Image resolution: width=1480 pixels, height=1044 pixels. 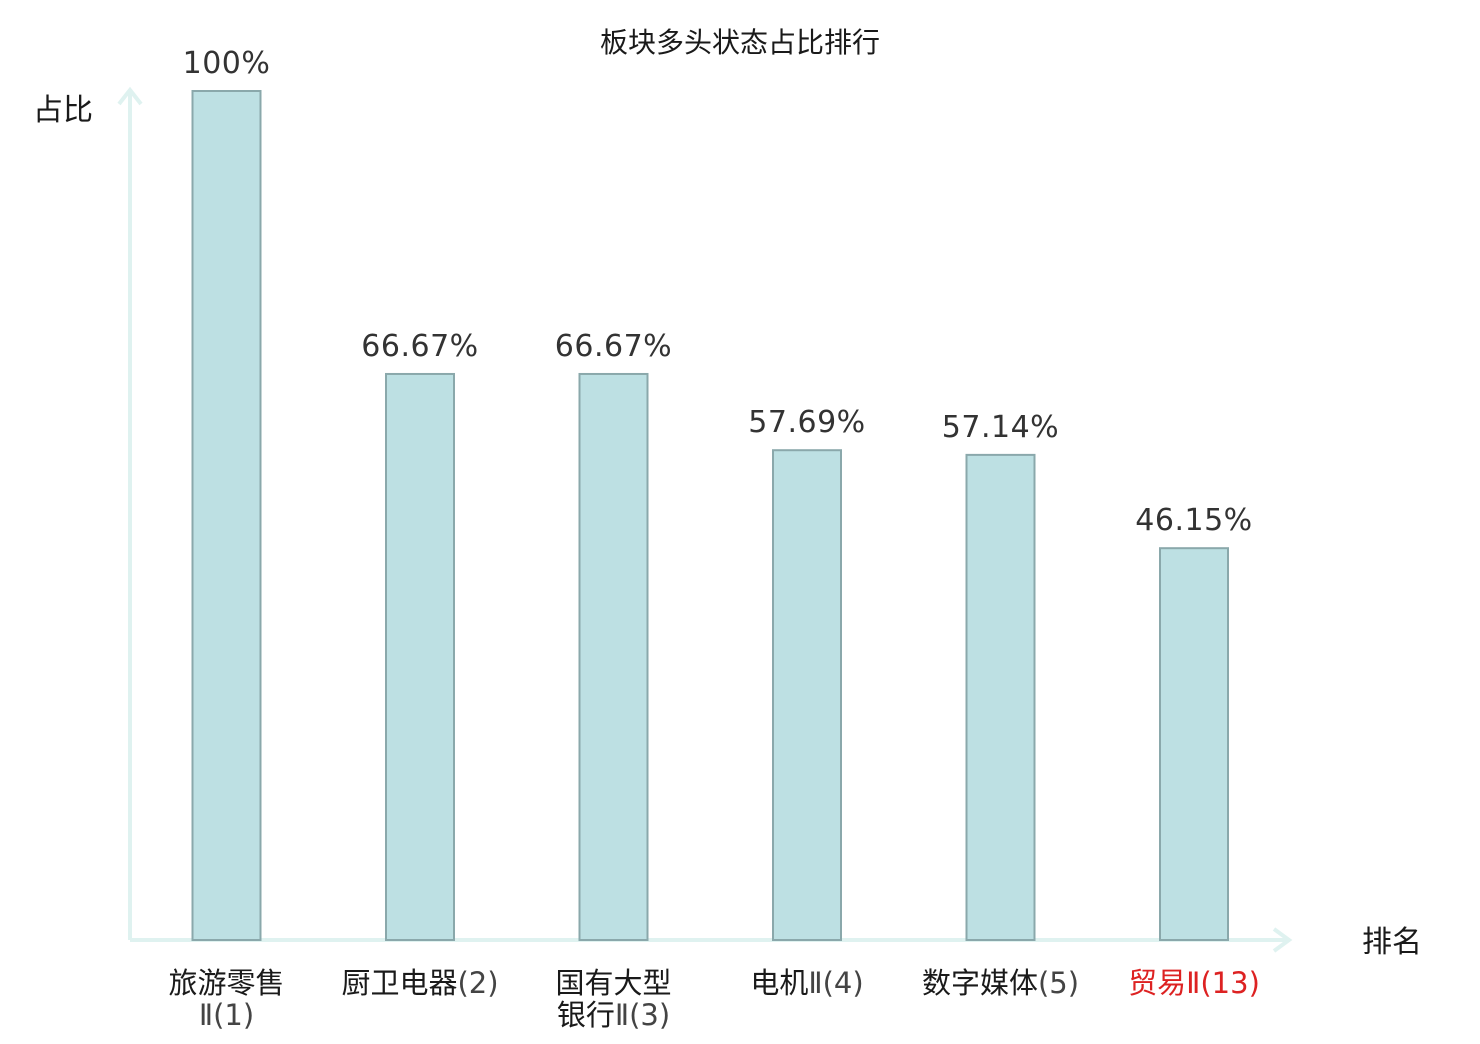 I want to click on category-label-2-line-1: 厨卫电器(2), so click(x=419, y=983).